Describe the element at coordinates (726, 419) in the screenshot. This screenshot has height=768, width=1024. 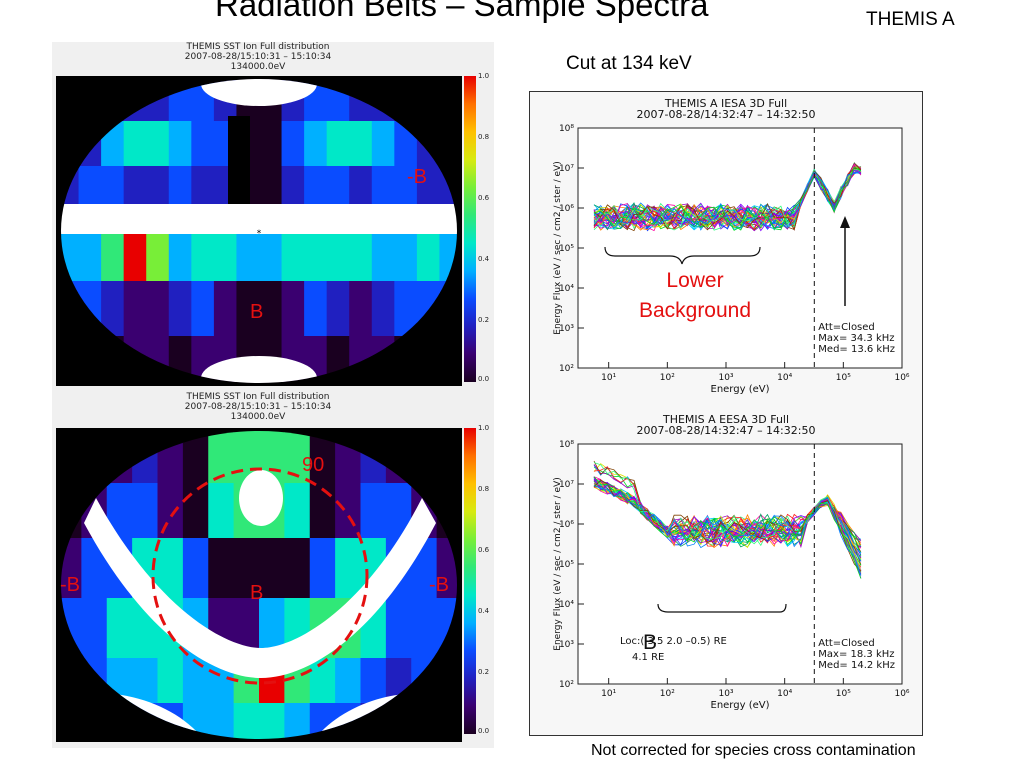
I see `eesa-title: THEMIS A EESA 3D Full` at that location.